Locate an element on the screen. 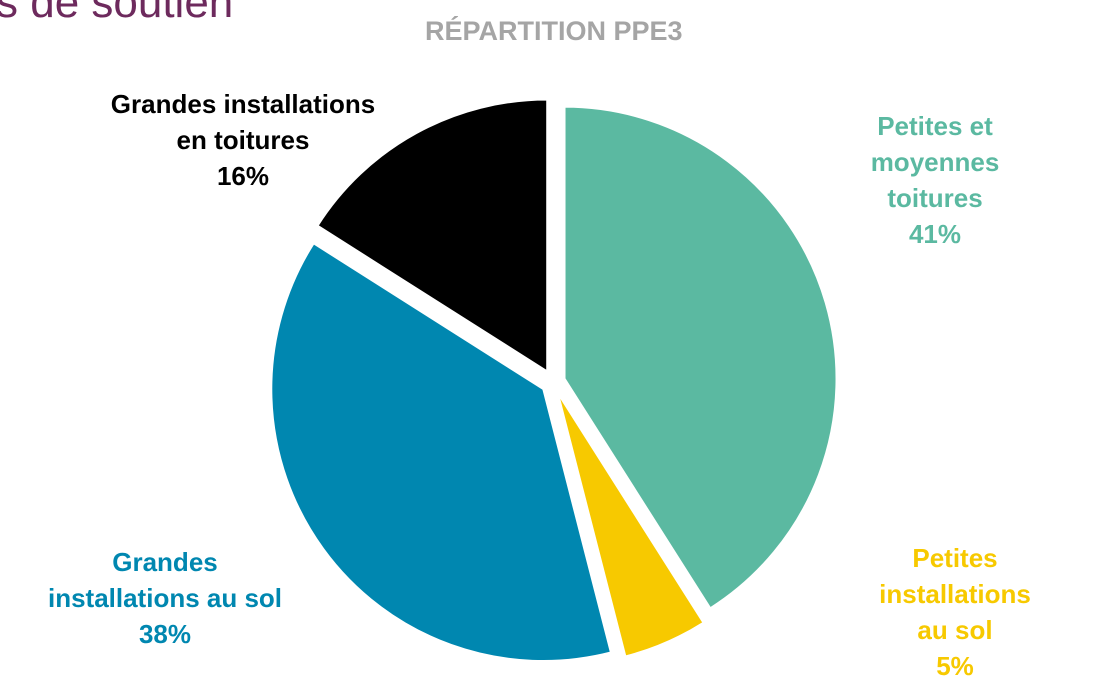  value-label: 5% is located at coordinates (955, 666).